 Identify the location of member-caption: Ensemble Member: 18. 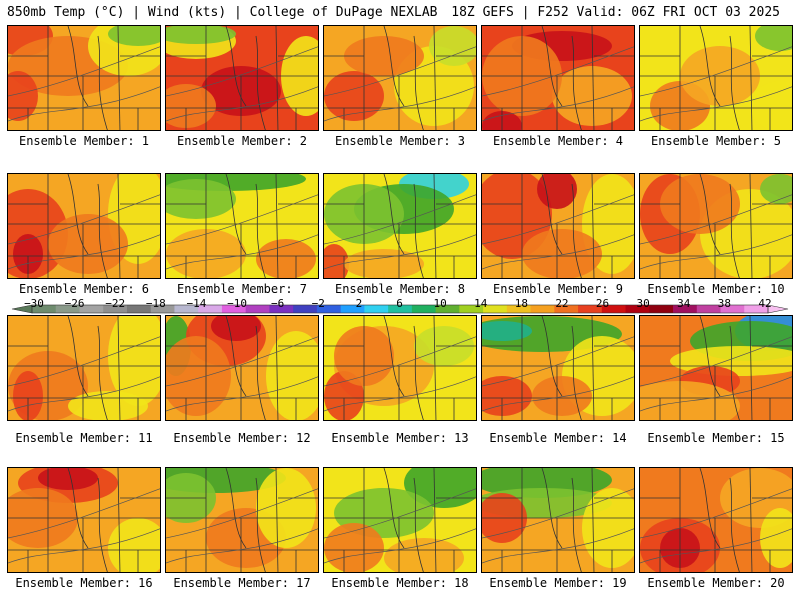
(400, 583).